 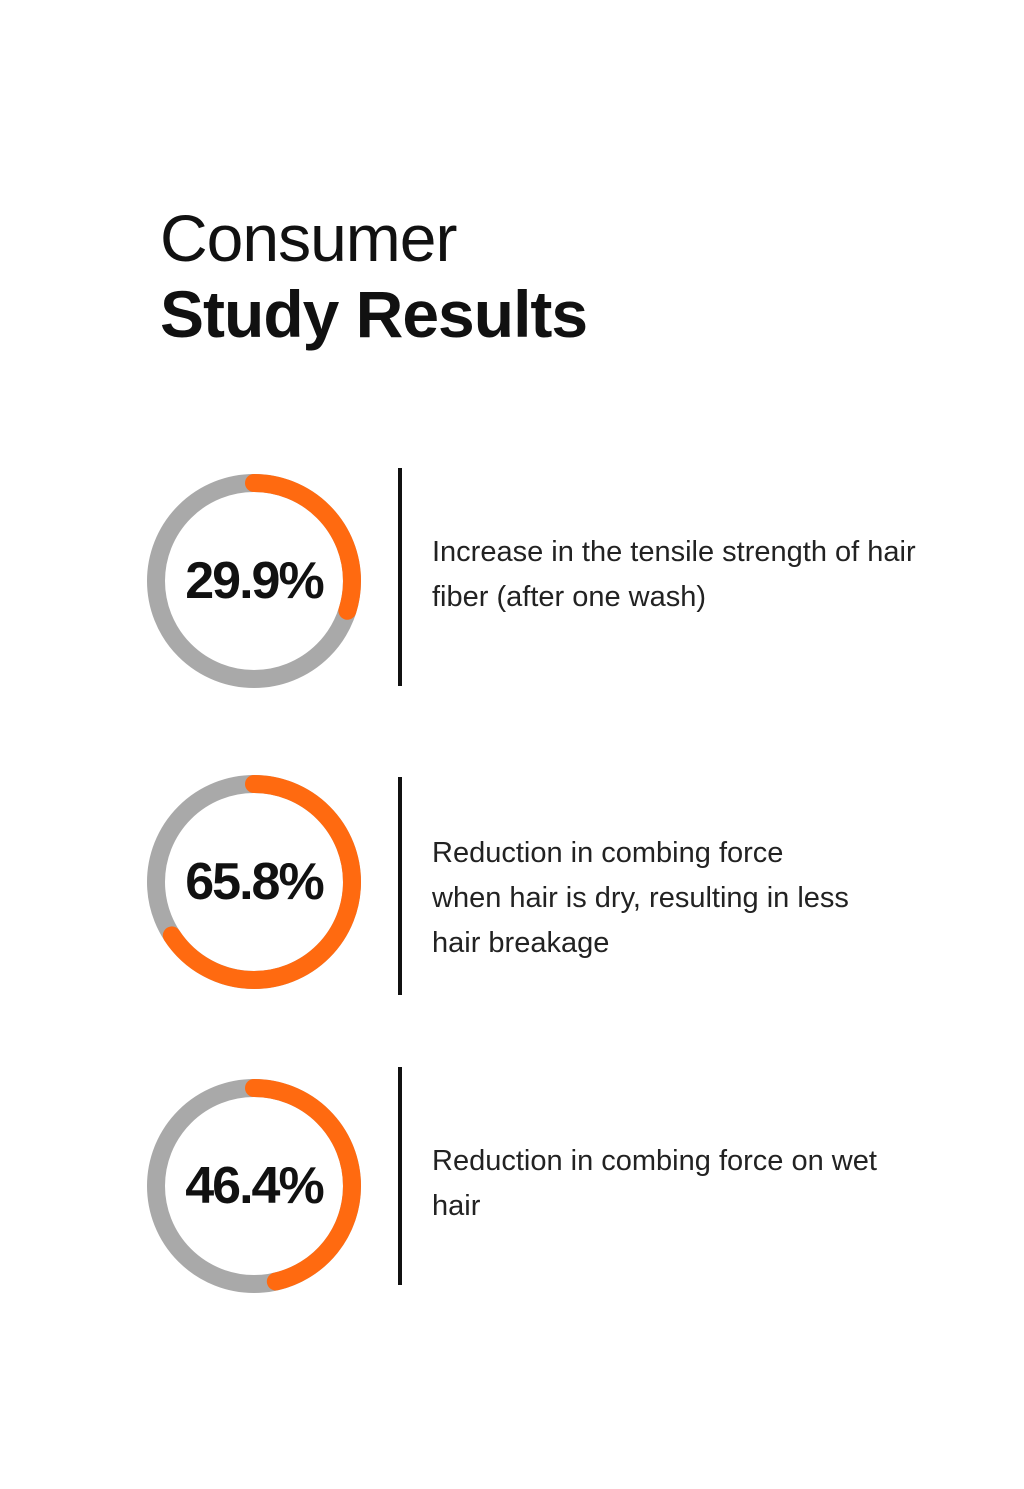 I want to click on stat-value: 29.9%, so click(x=254, y=581).